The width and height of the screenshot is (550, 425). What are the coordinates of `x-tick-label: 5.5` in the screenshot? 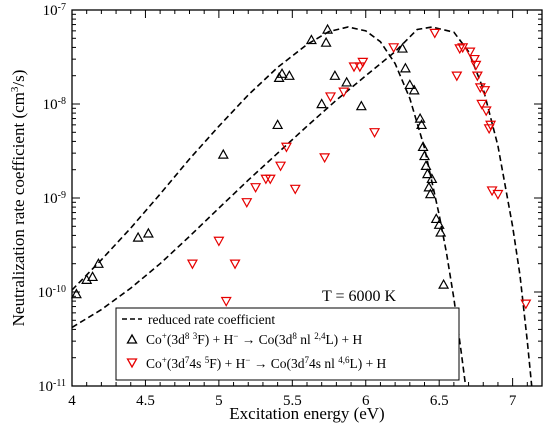 It's located at (292, 401).